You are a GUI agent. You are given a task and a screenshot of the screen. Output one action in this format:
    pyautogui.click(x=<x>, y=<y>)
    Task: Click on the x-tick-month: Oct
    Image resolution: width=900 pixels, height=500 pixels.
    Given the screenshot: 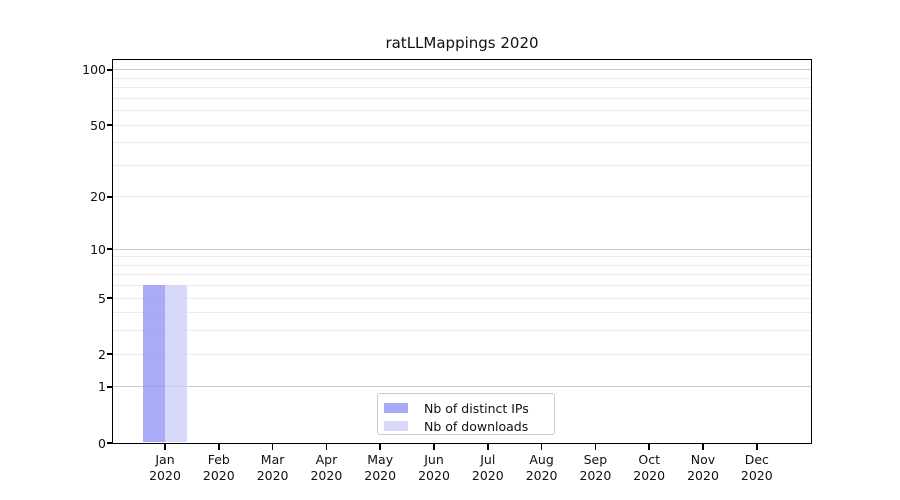 What is the action you would take?
    pyautogui.click(x=649, y=459)
    